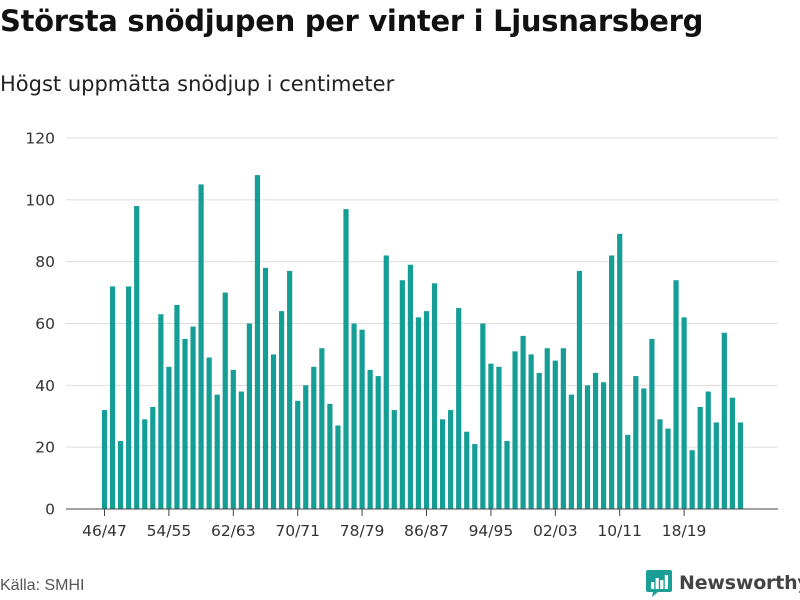 This screenshot has height=600, width=800. I want to click on y-tick-label: 80, so click(45, 262).